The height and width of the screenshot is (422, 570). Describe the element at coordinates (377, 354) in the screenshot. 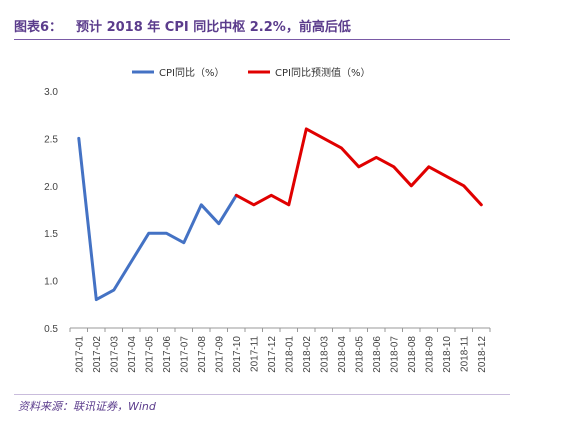

I see `x-tick-label: 2018-06` at that location.